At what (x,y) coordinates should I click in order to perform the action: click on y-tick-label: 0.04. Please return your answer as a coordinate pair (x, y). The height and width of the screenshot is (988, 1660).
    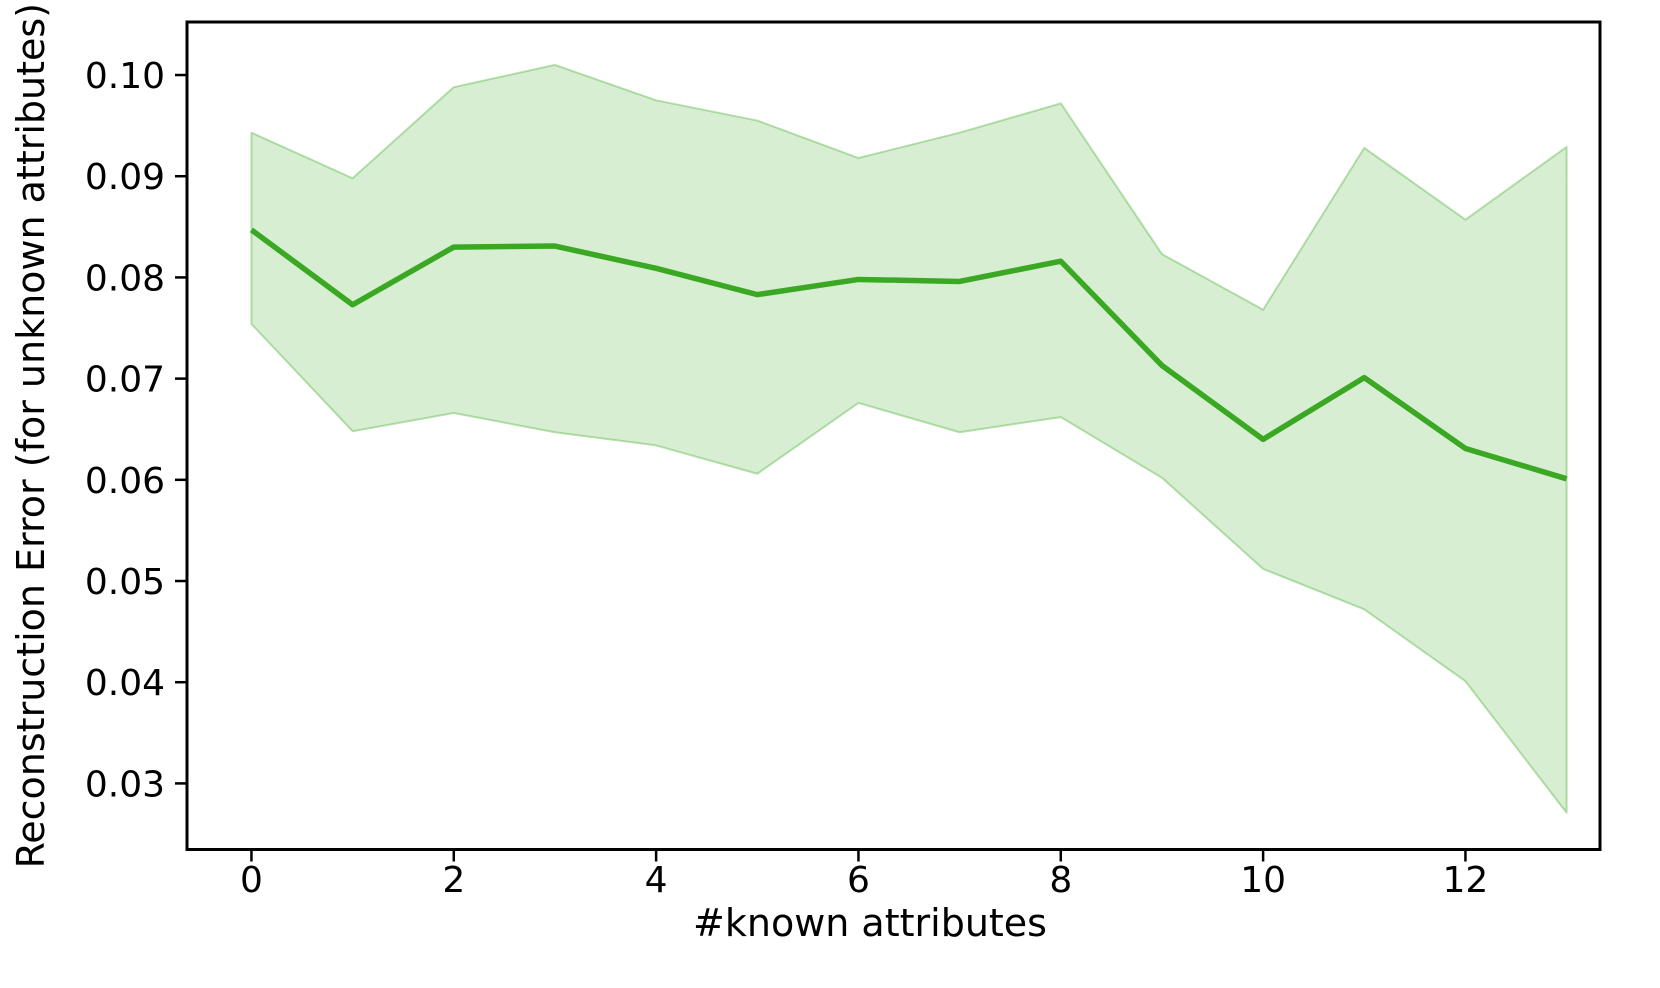
    Looking at the image, I should click on (125, 683).